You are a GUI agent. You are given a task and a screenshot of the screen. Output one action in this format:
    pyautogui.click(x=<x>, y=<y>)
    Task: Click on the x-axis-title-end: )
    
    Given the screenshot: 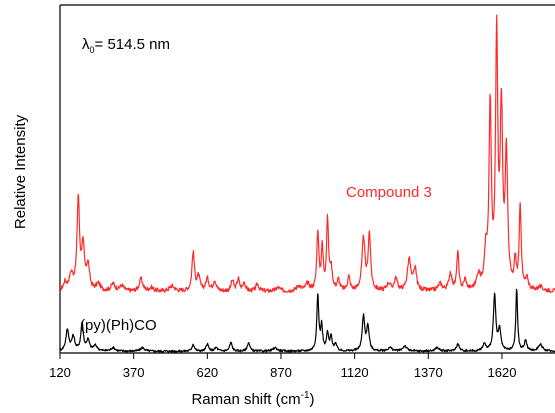 What is the action you would take?
    pyautogui.click(x=312, y=399)
    